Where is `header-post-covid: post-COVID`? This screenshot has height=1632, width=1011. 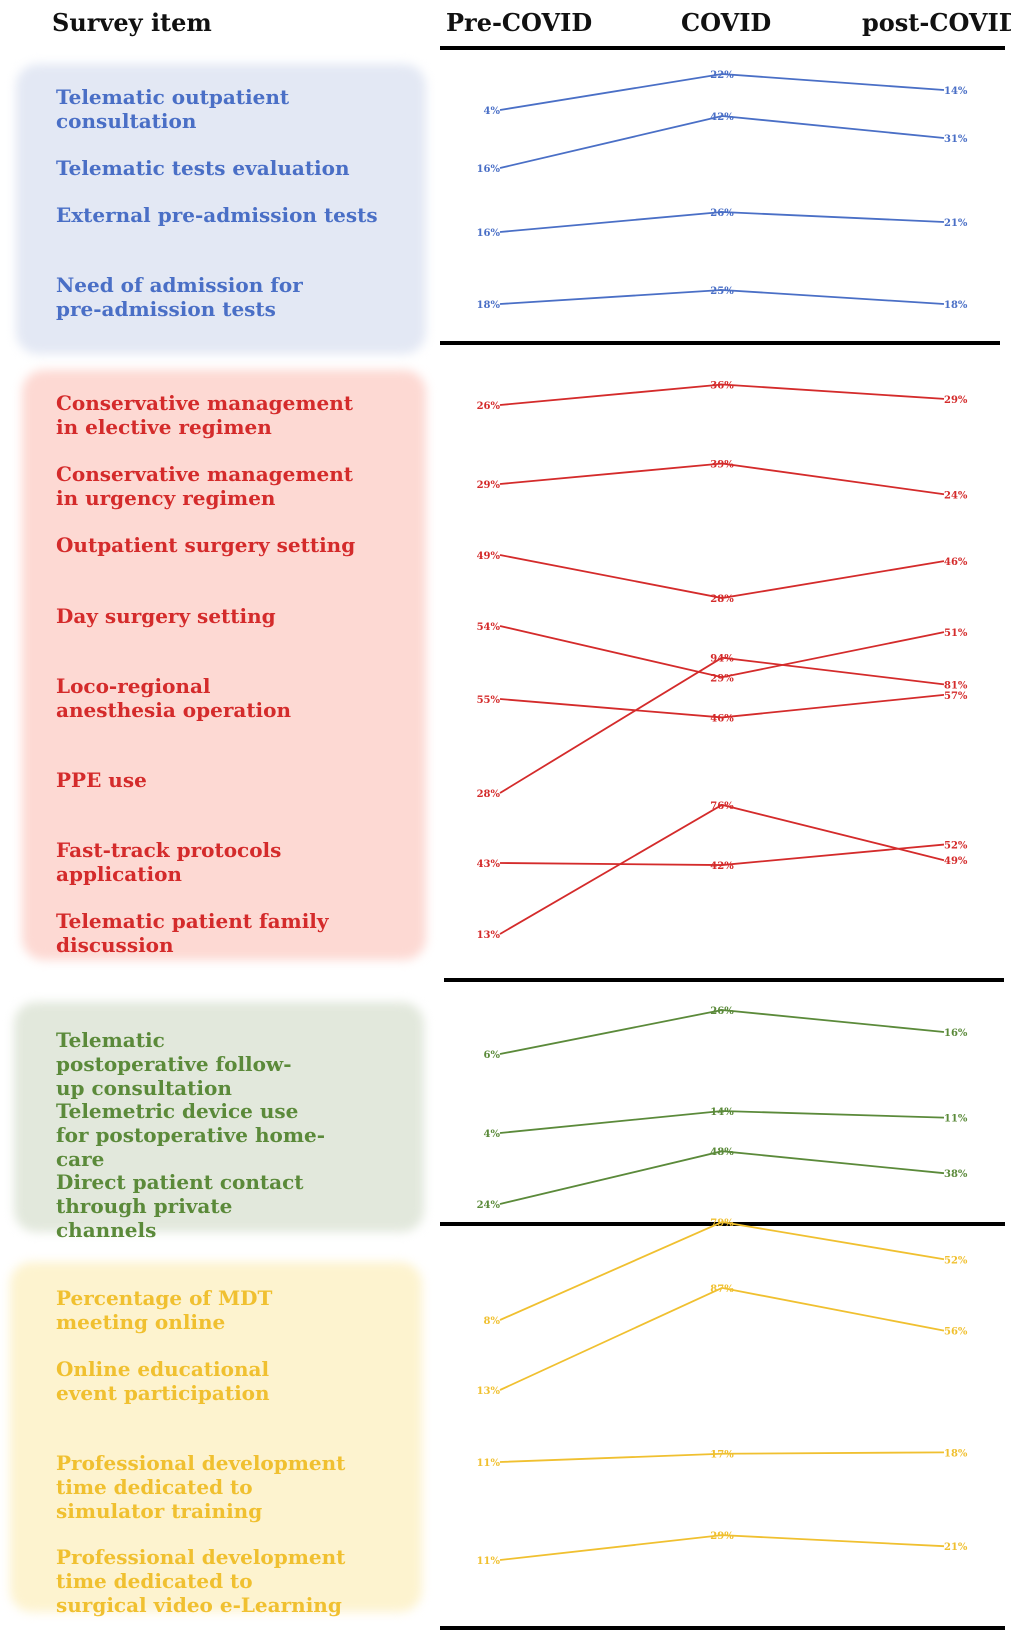
header-post-covid: post-COVID is located at coordinates (936, 22).